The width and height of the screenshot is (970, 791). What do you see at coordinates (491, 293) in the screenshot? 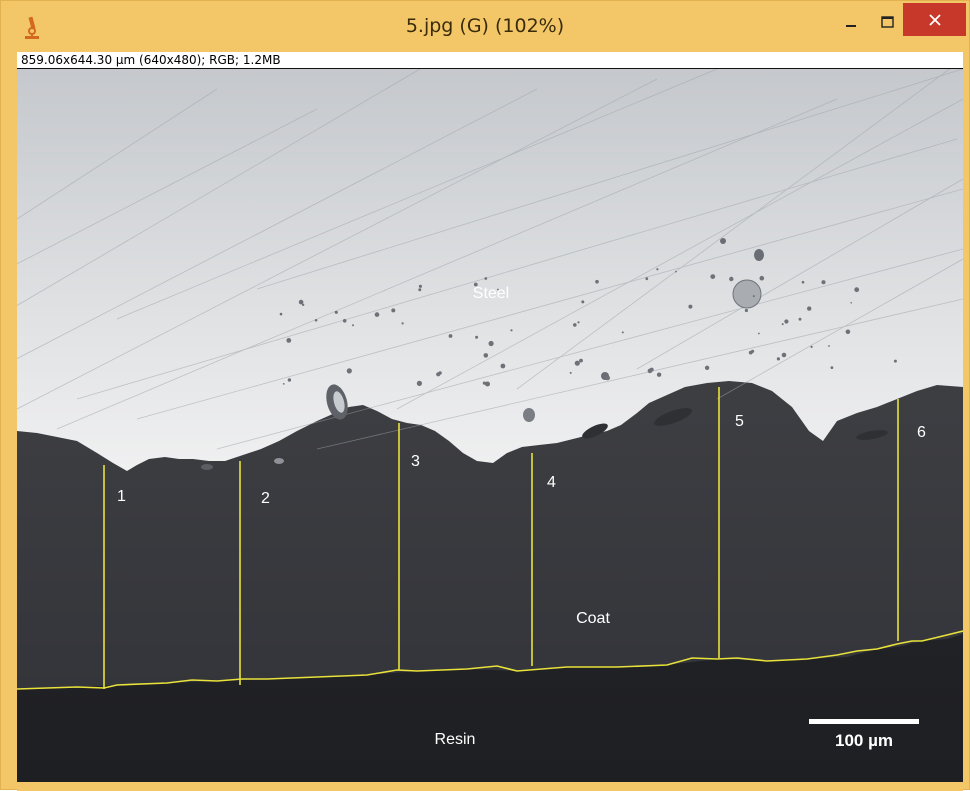
I see `region-label-steel: Steel` at bounding box center [491, 293].